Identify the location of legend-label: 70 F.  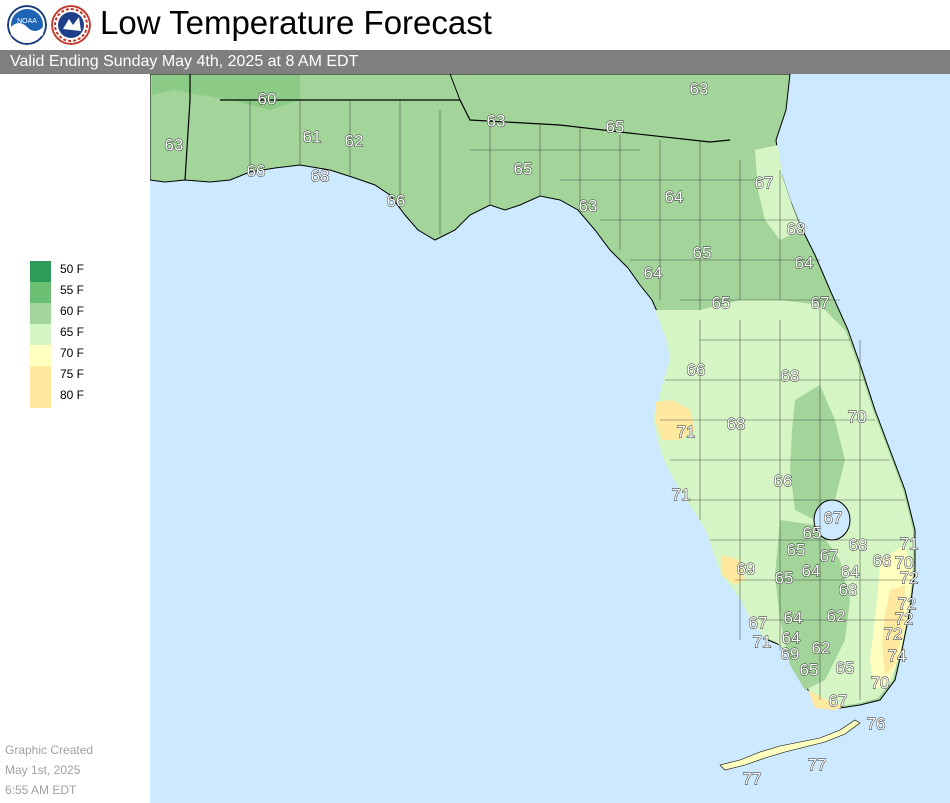
(72, 353).